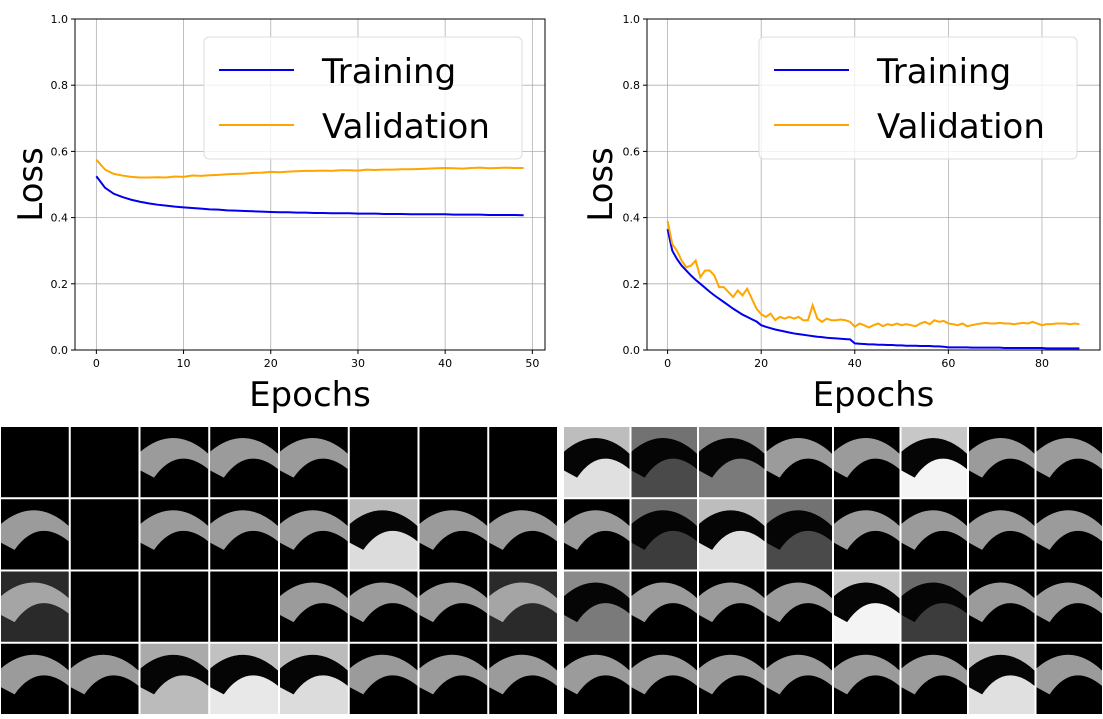 The width and height of the screenshot is (1103, 719). Describe the element at coordinates (874, 395) in the screenshot. I see `x-axis-label: Epochs` at that location.